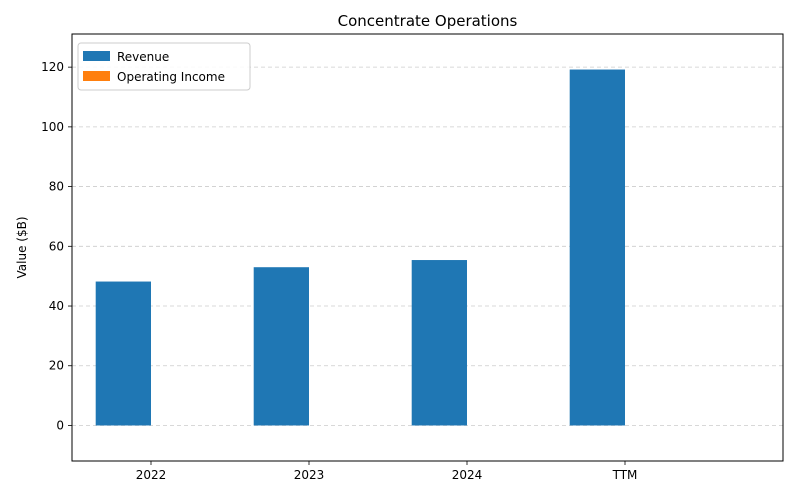 This screenshot has width=800, height=500. What do you see at coordinates (597, 247) in the screenshot?
I see `bar-revenue-ttm` at bounding box center [597, 247].